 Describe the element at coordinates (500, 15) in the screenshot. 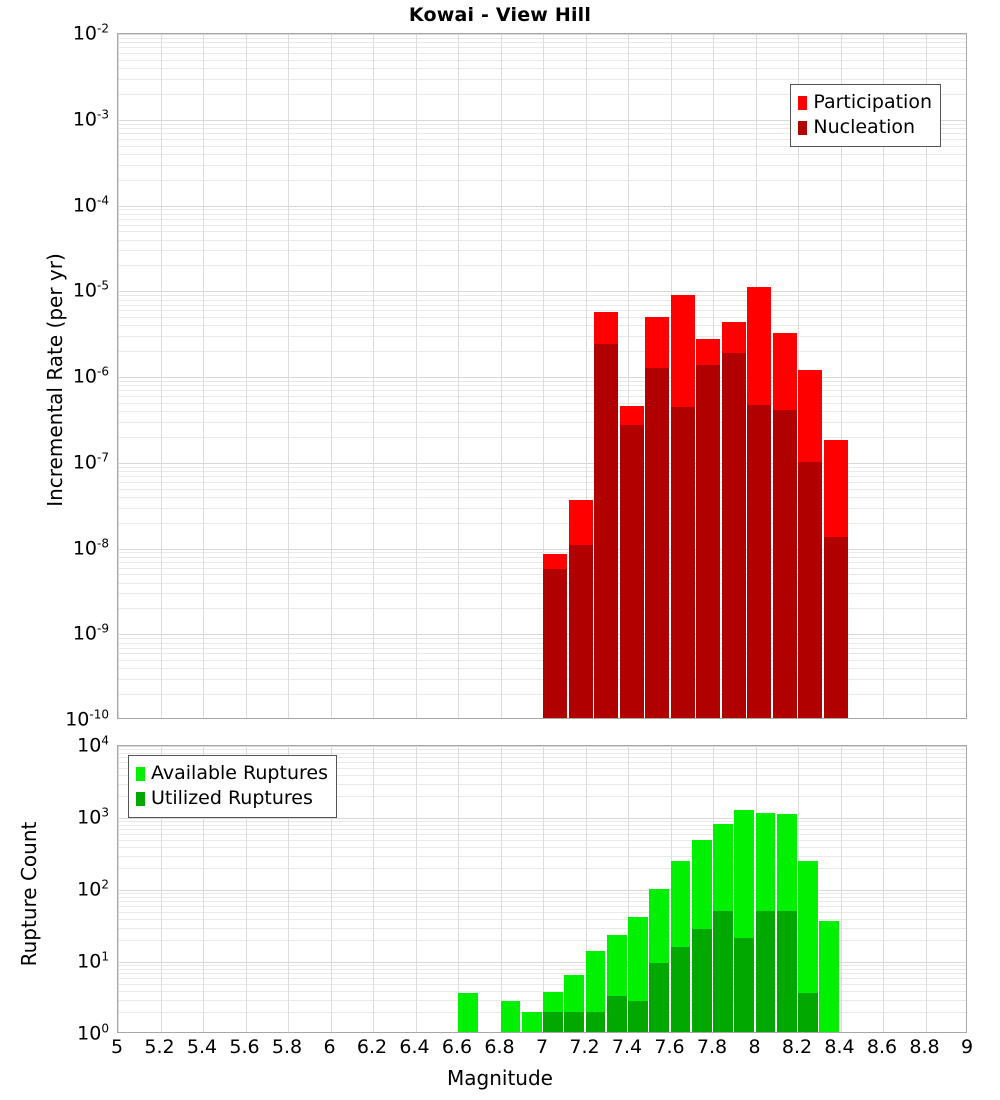

I see `page-title: Kowai - View Hill` at that location.